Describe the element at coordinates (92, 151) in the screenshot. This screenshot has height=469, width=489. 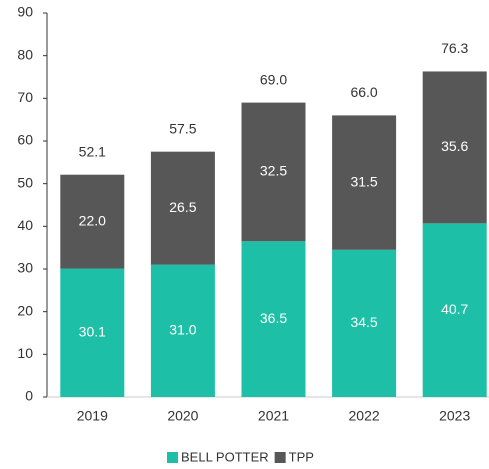
I see `total-label: 52.1` at that location.